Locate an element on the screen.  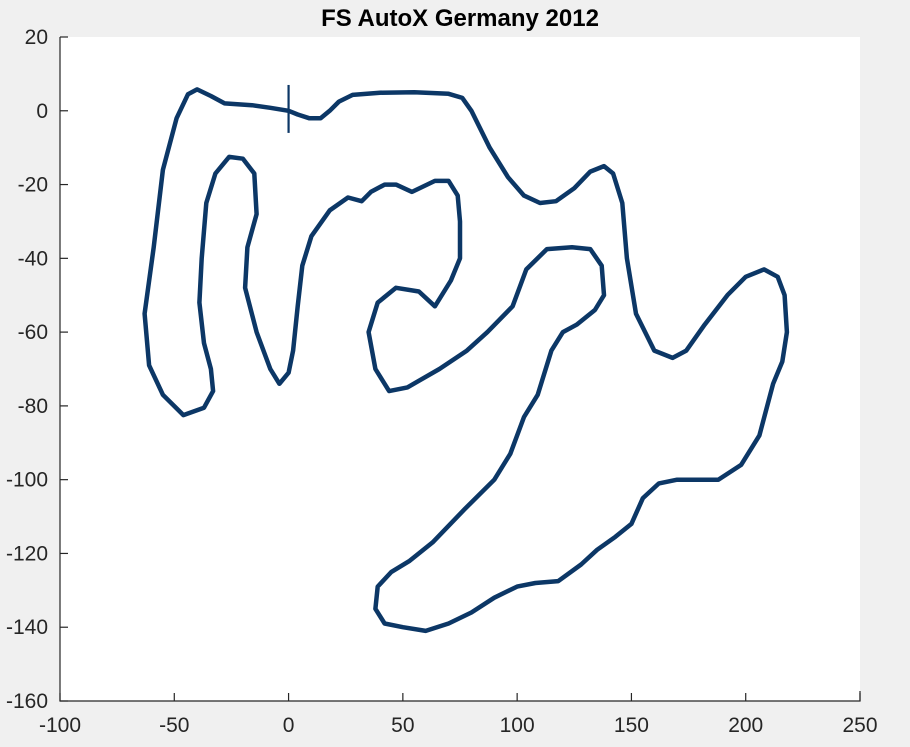
y-tick-label: -100 is located at coordinates (27, 480).